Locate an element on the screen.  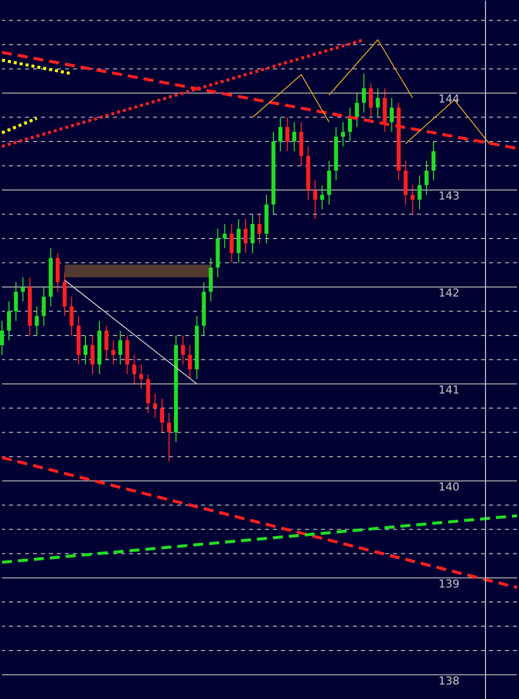
y-tick-label: 141 is located at coordinates (449, 389).